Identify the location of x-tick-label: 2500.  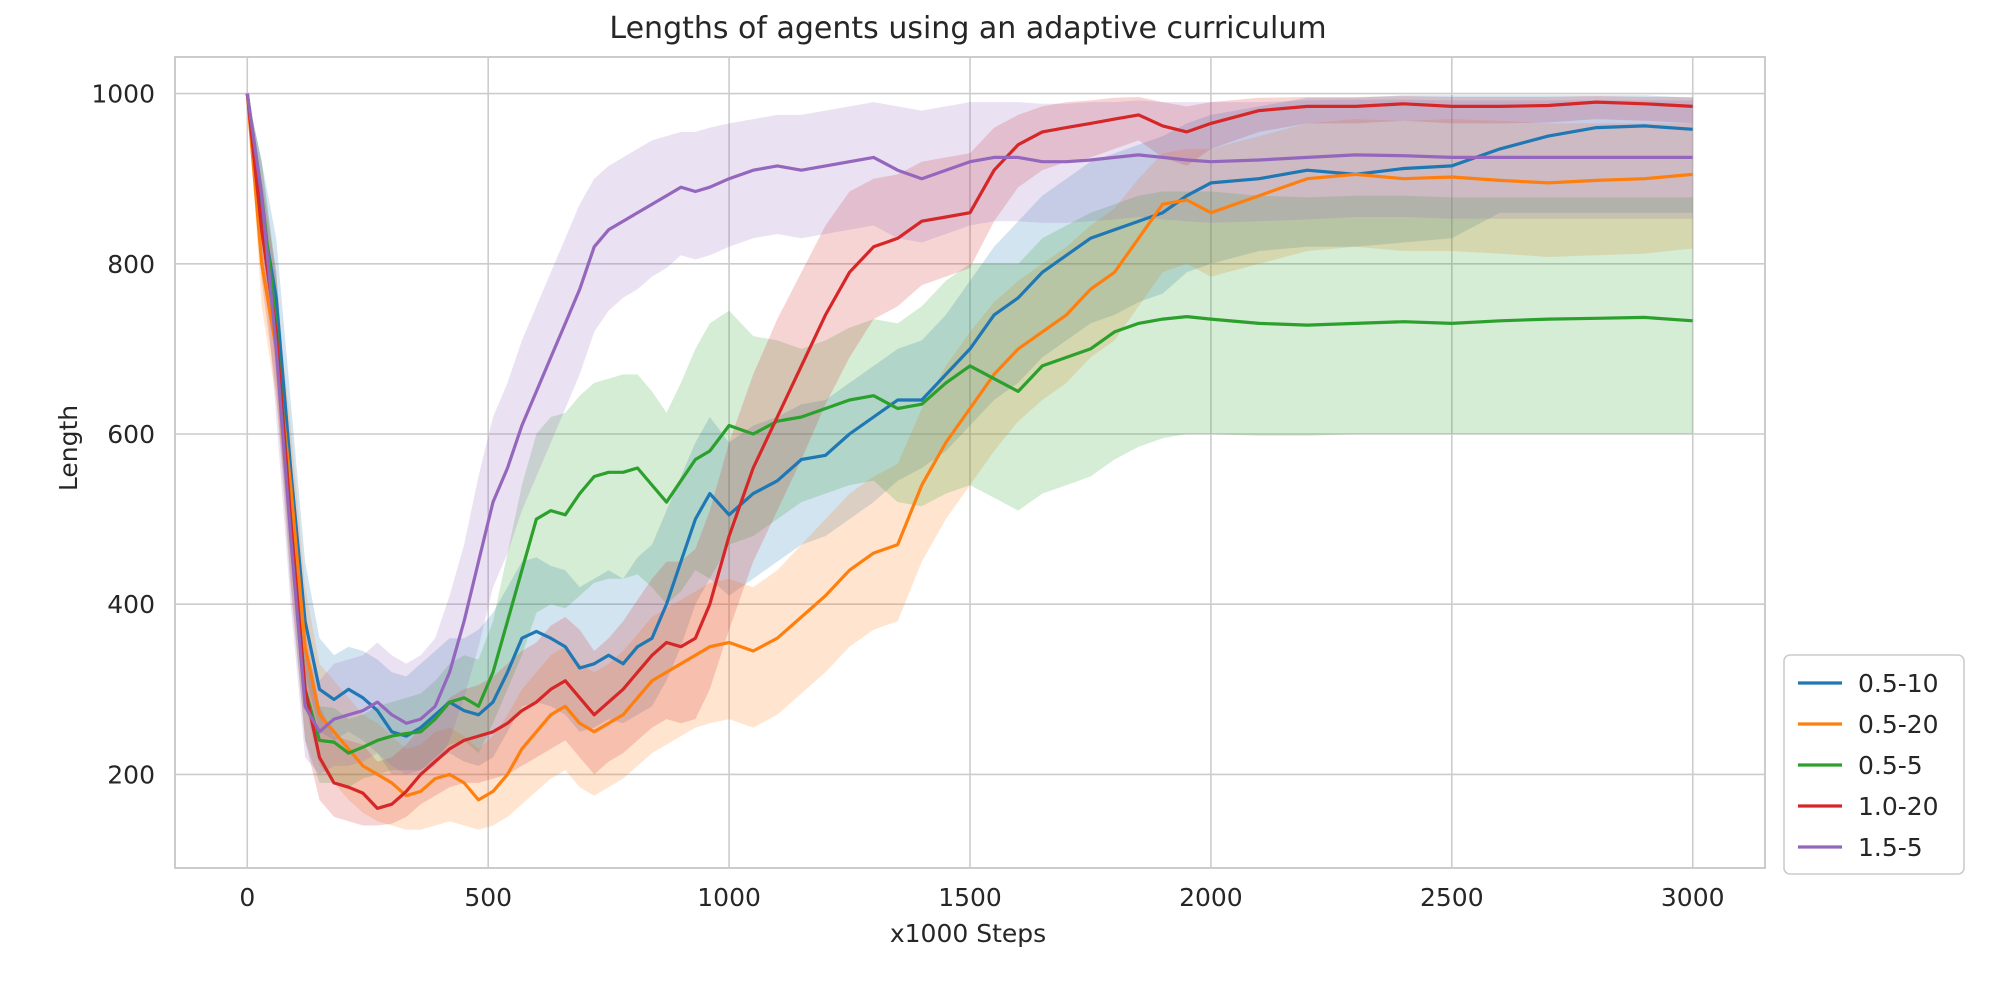
(1452, 897).